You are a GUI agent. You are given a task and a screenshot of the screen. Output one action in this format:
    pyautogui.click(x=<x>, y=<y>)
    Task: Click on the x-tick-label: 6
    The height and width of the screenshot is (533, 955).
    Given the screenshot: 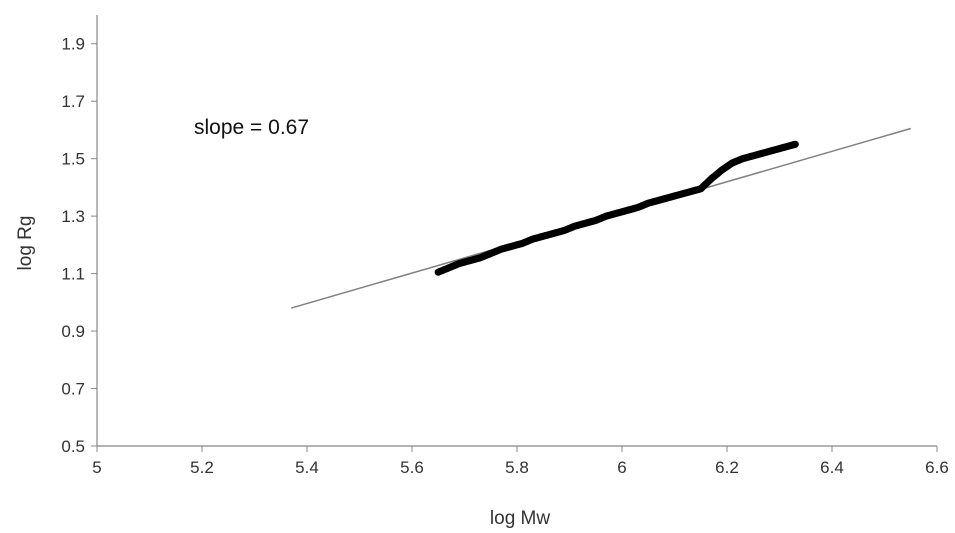 What is the action you would take?
    pyautogui.click(x=621, y=467)
    